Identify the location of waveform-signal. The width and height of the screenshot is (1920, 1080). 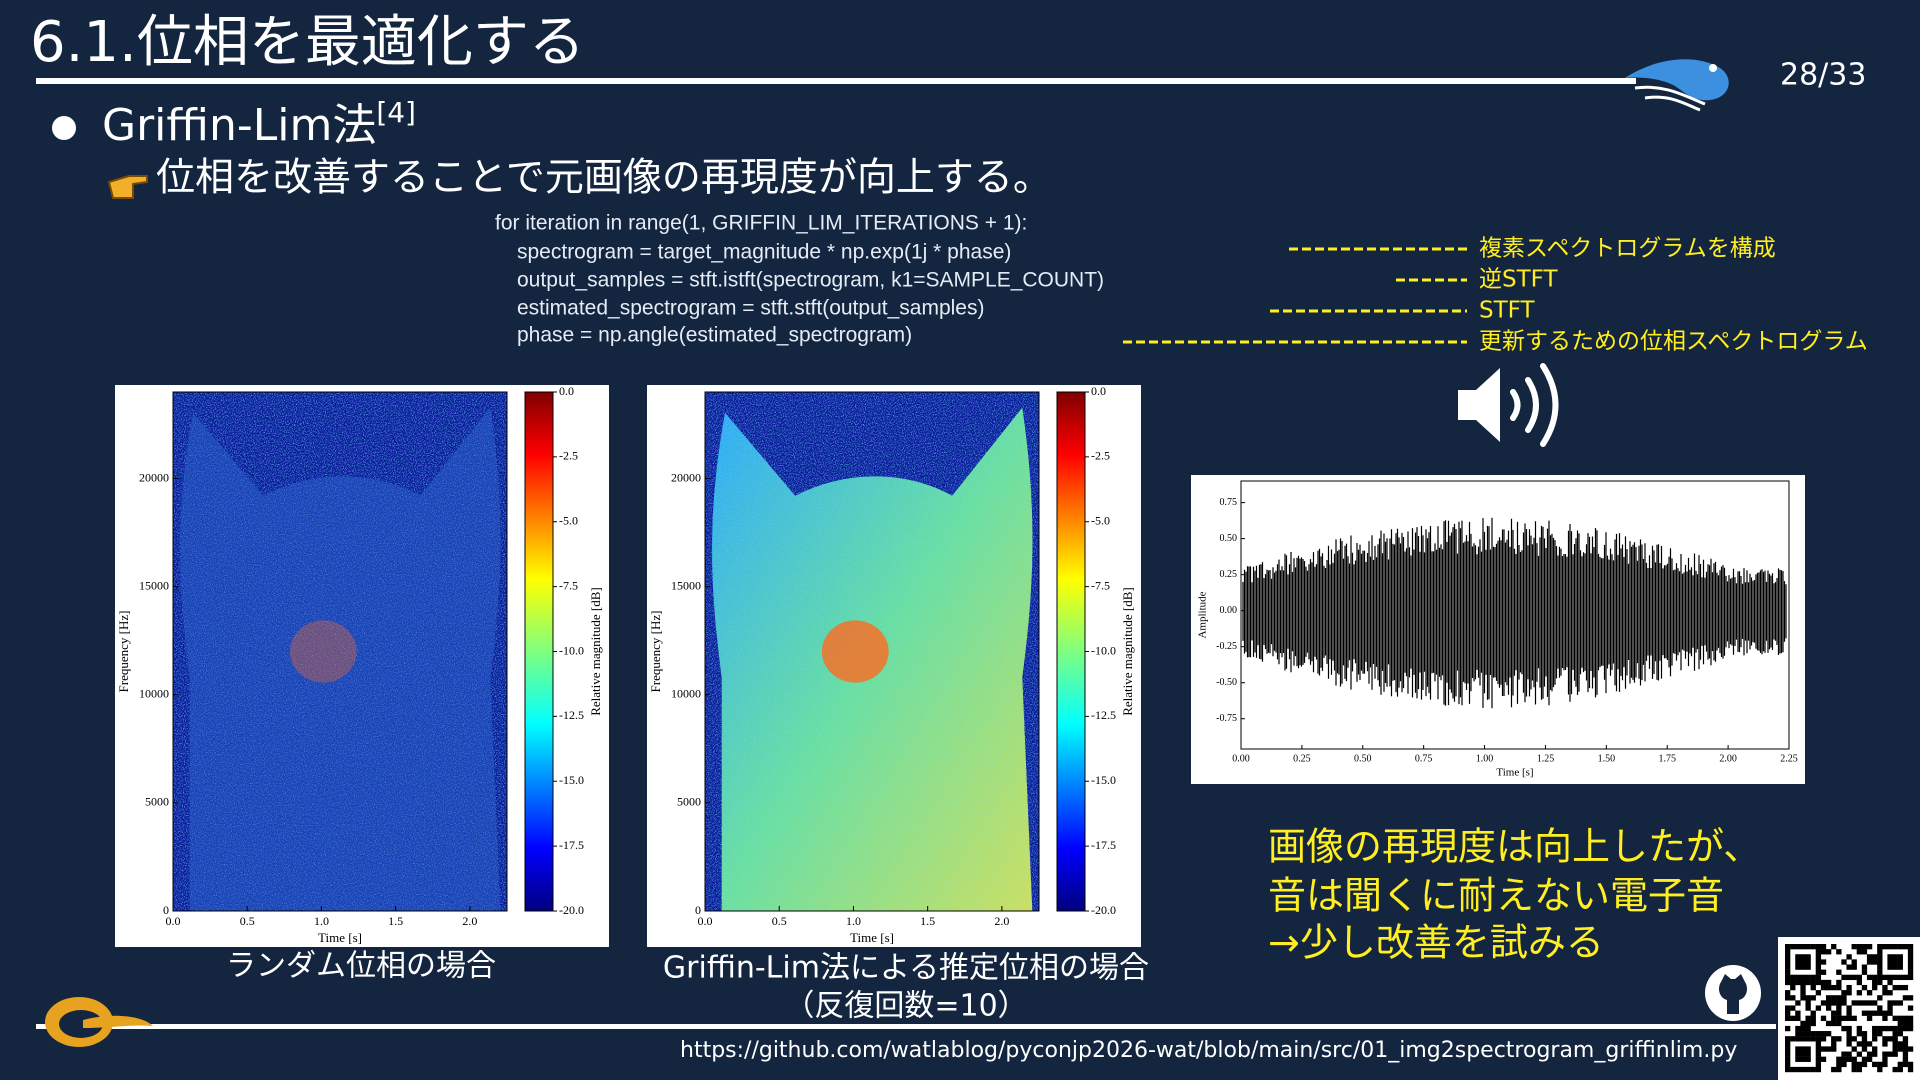
(1514, 613).